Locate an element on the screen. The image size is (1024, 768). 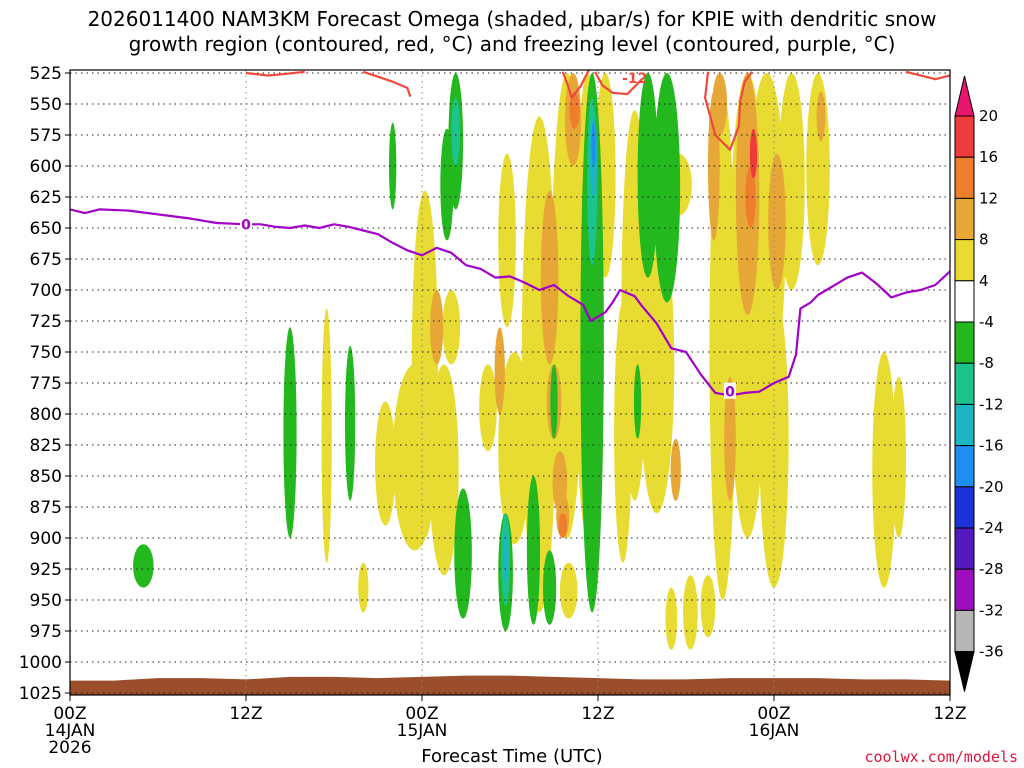
omega-cell-pos16 is located at coordinates (753, 153).